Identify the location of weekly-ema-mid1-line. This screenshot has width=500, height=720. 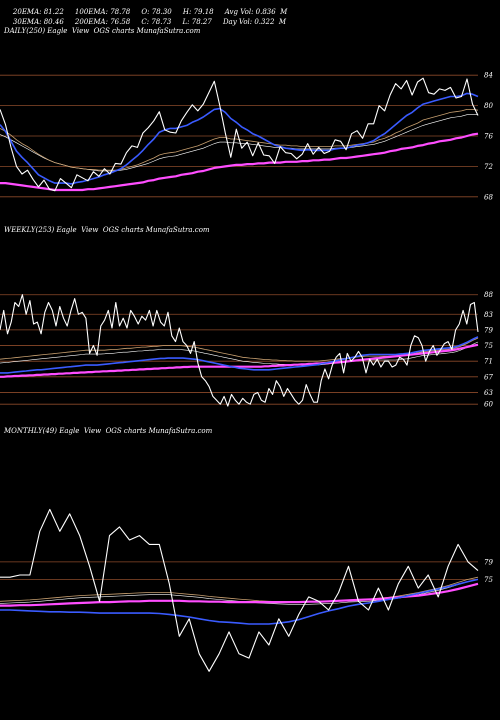
(239, 349).